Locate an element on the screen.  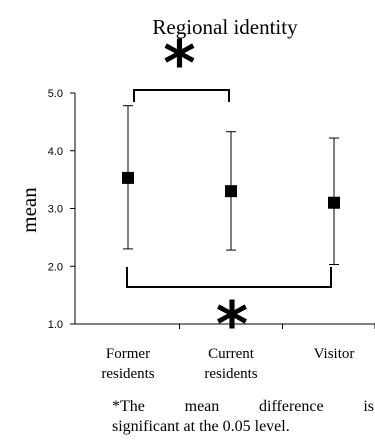
footnote-line-2: significant at the 0.05 level. is located at coordinates (201, 426).